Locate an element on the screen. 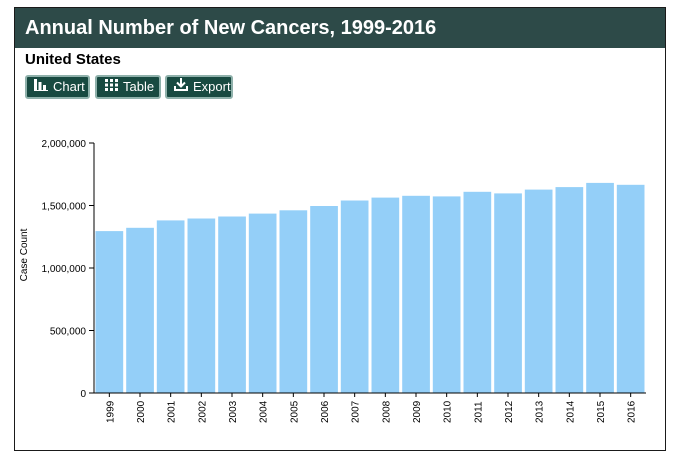 Image resolution: width=678 pixels, height=461 pixels. y-tick: 2,000,000 is located at coordinates (68, 144).